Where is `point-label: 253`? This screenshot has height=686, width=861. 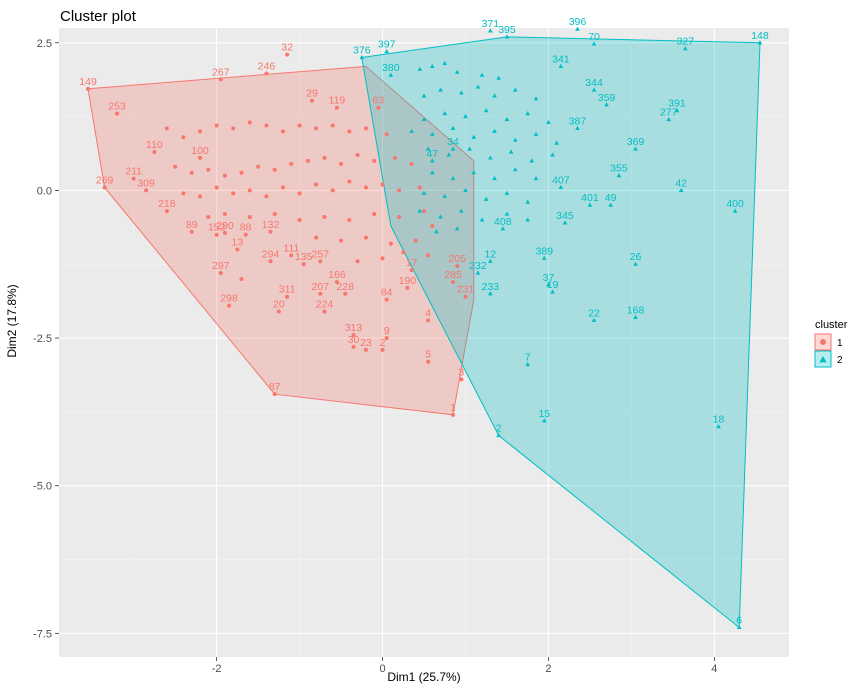
point-label: 253 is located at coordinates (117, 107).